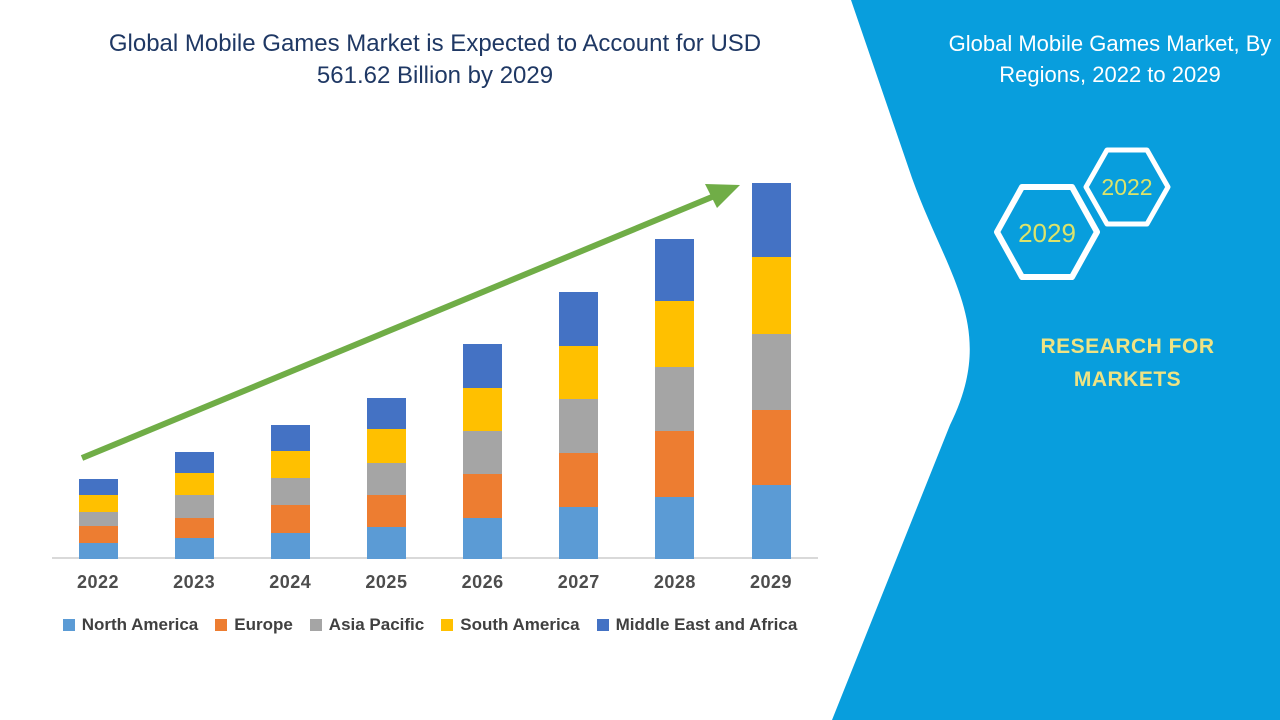  What do you see at coordinates (771, 582) in the screenshot?
I see `x-axis-label-2029: 2029` at bounding box center [771, 582].